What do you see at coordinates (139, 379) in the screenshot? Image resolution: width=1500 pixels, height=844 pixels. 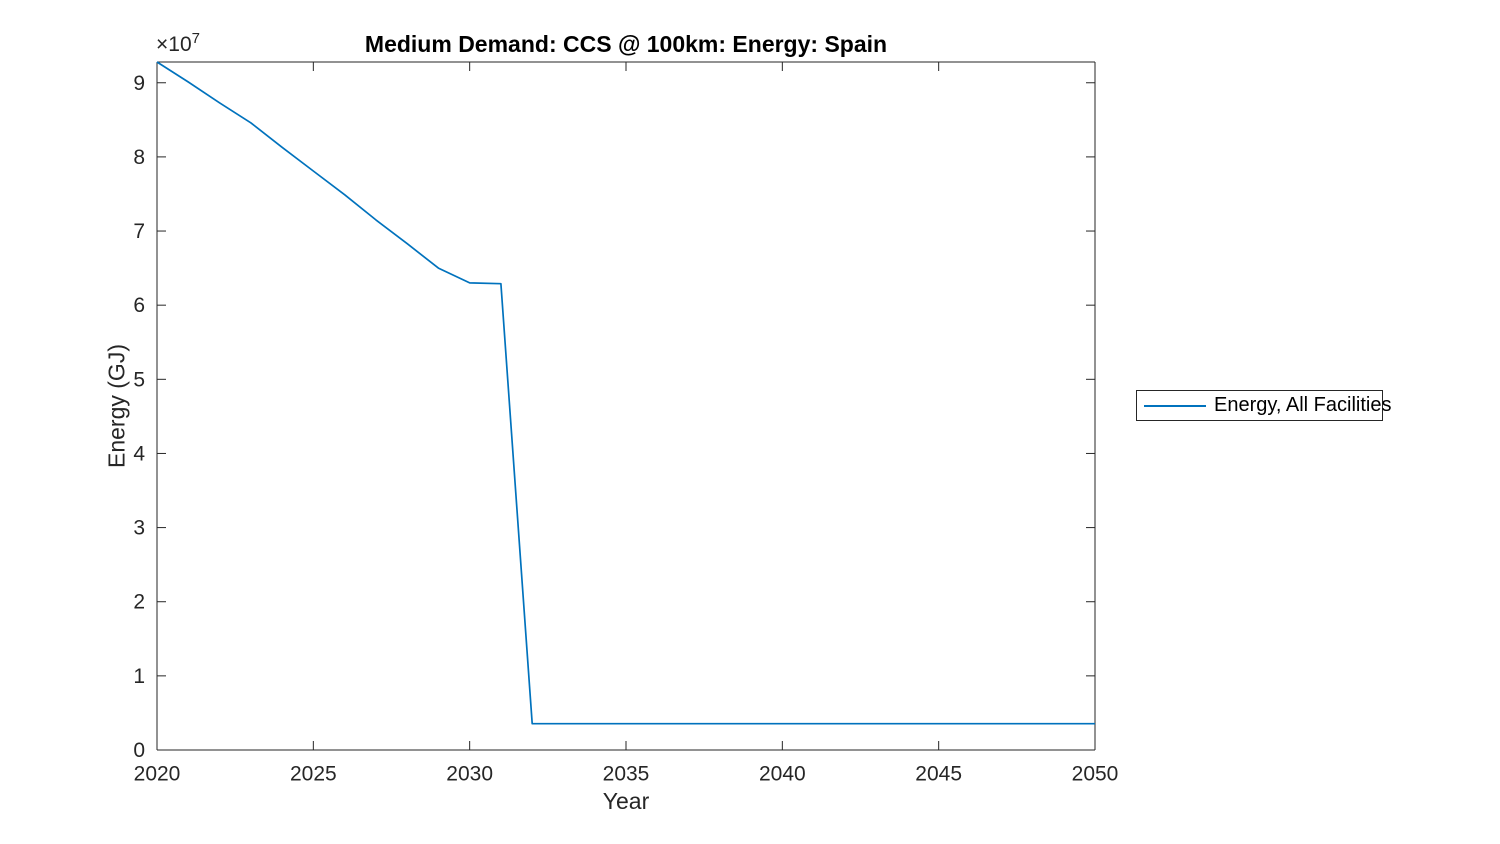 I see `y-tick-label: 5` at bounding box center [139, 379].